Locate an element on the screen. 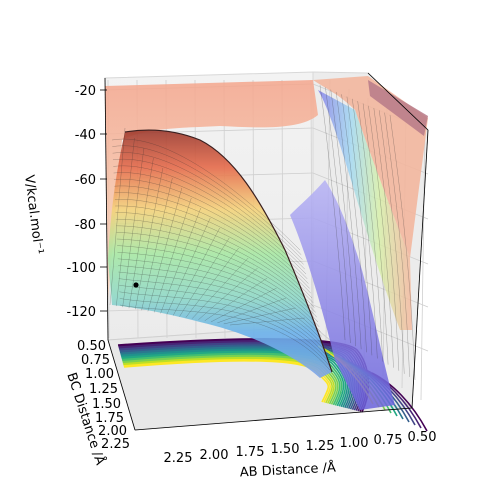  surface-valley-region is located at coordinates (342, 295).